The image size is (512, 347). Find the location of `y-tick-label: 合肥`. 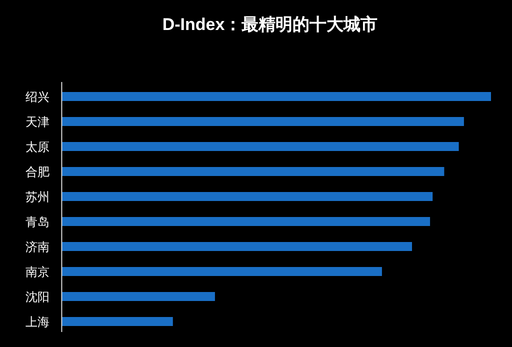

y-tick-label: 合肥 is located at coordinates (38, 172).